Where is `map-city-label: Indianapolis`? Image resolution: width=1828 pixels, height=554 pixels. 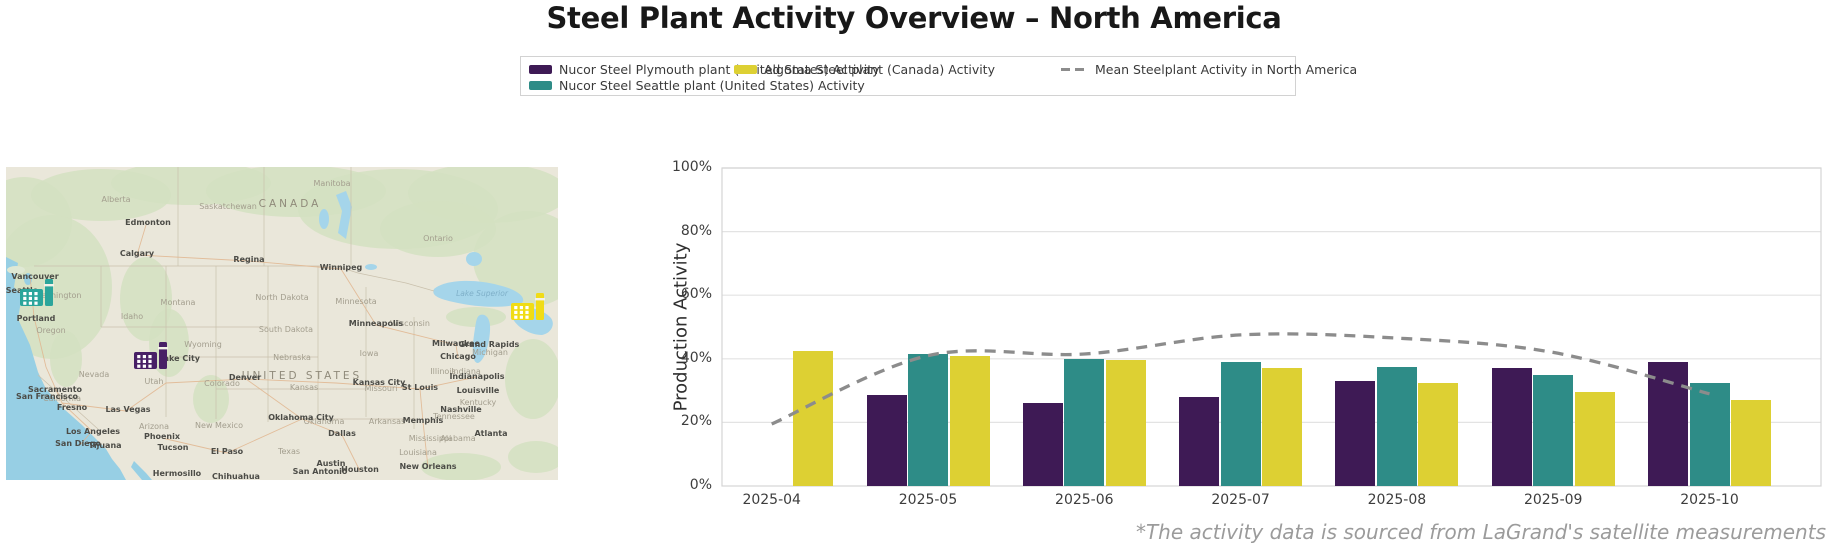
map-city-label: Indianapolis is located at coordinates (476, 376).